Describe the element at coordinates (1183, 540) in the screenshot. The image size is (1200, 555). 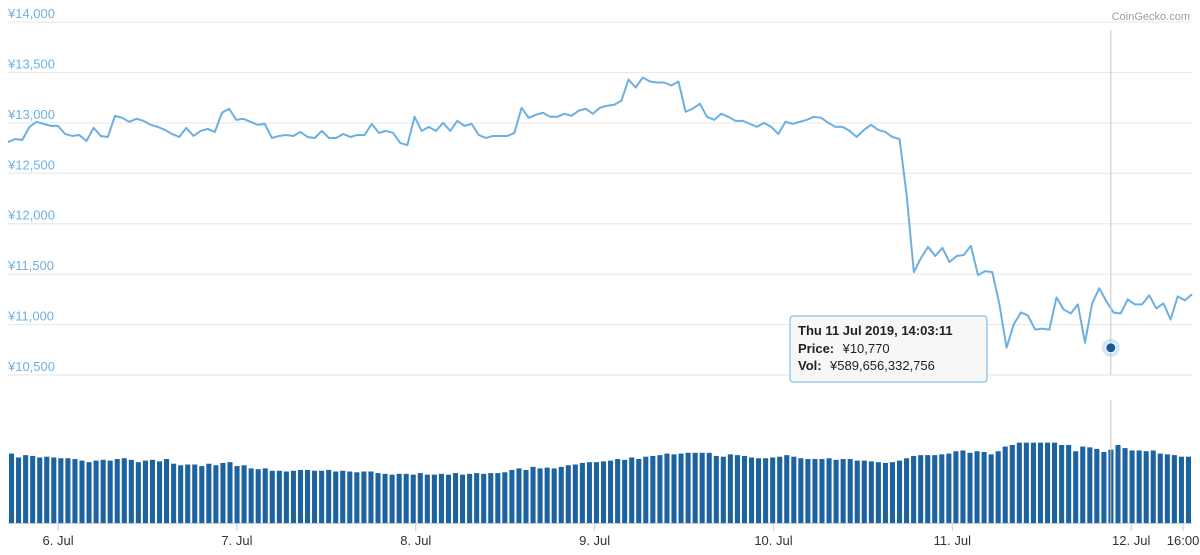
I see `x-tick-label: 16:00` at that location.